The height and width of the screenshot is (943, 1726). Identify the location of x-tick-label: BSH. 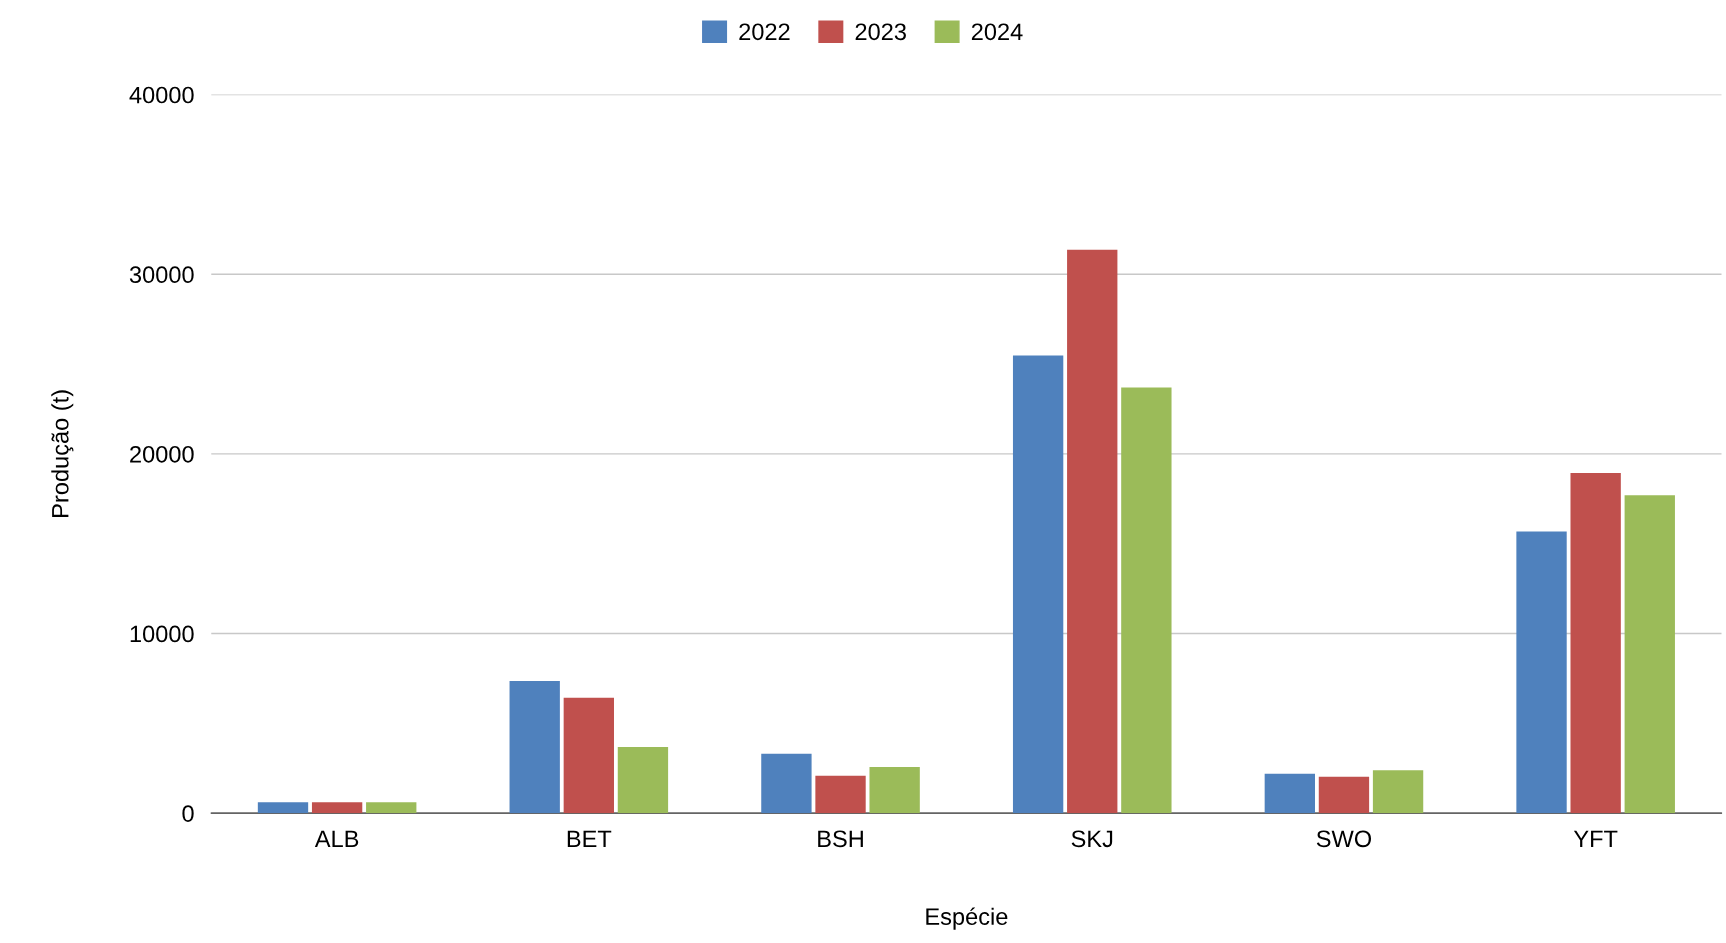
(840, 839).